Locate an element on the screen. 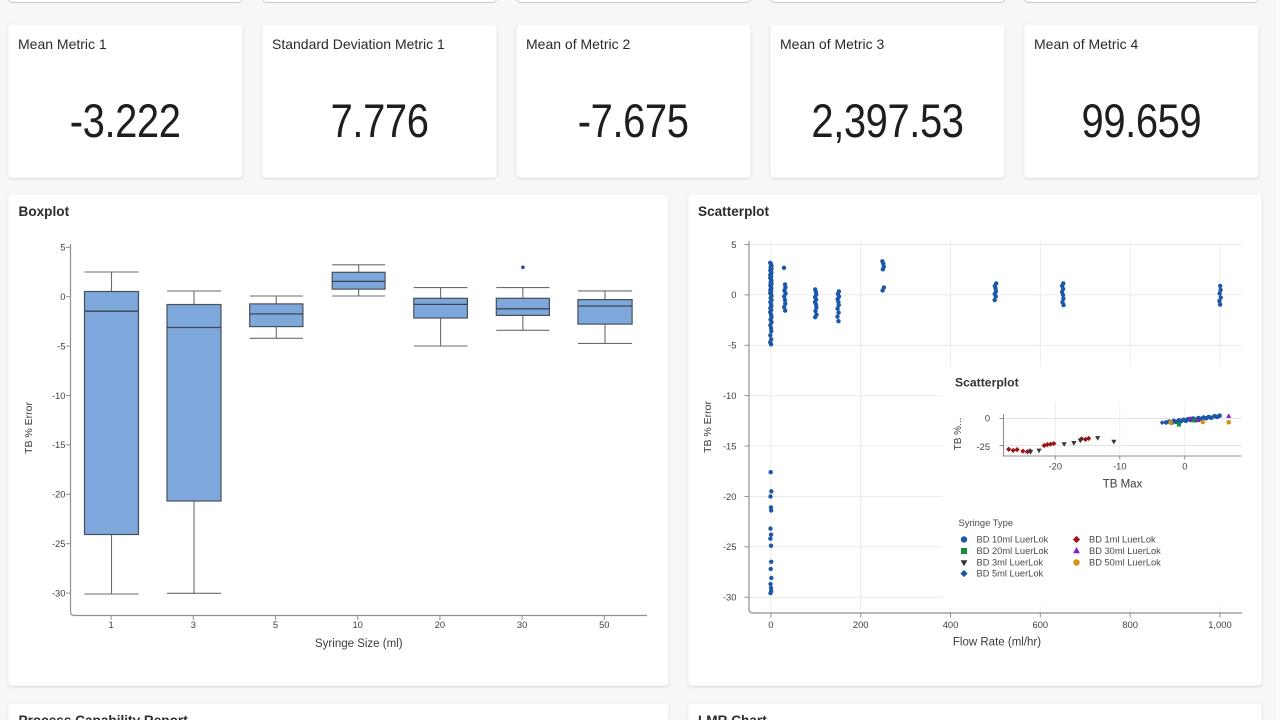 The width and height of the screenshot is (1280, 720). svg-text: 1,000 is located at coordinates (1219, 624).